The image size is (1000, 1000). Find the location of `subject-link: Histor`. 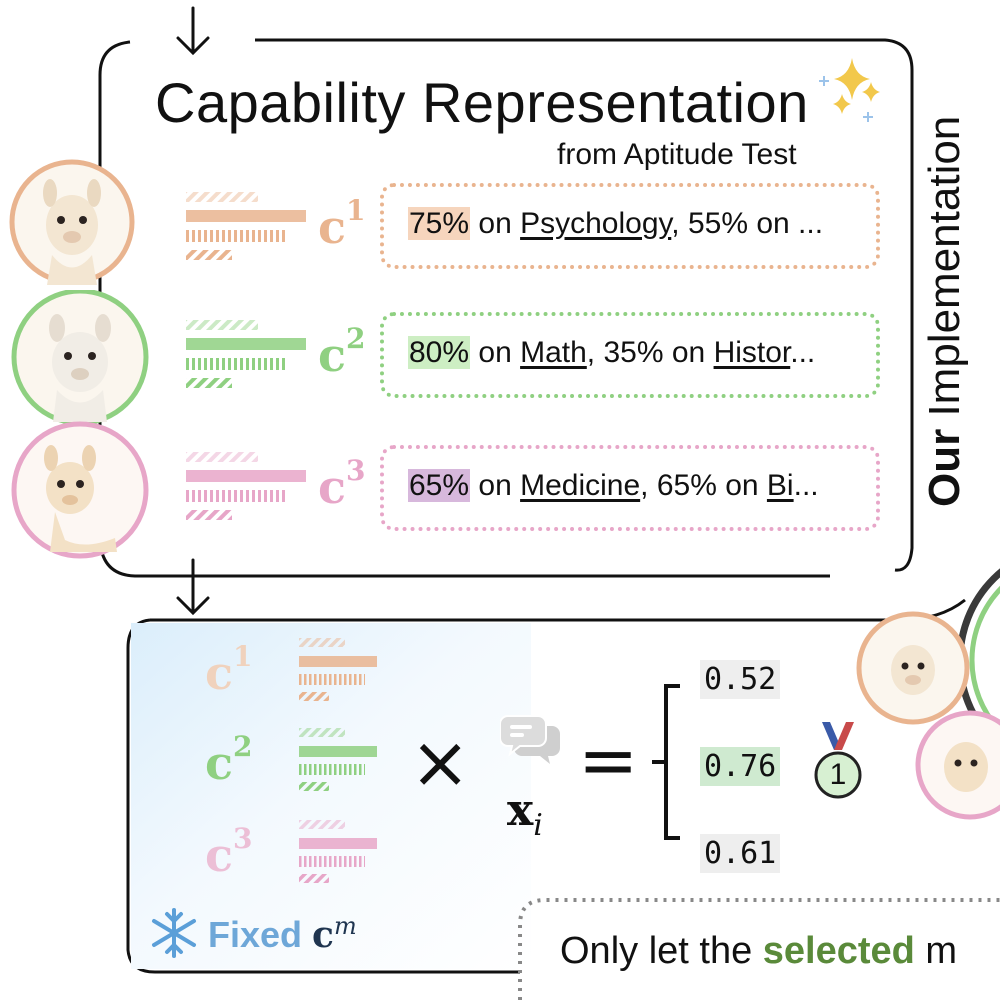

subject-link: Histor is located at coordinates (752, 352).